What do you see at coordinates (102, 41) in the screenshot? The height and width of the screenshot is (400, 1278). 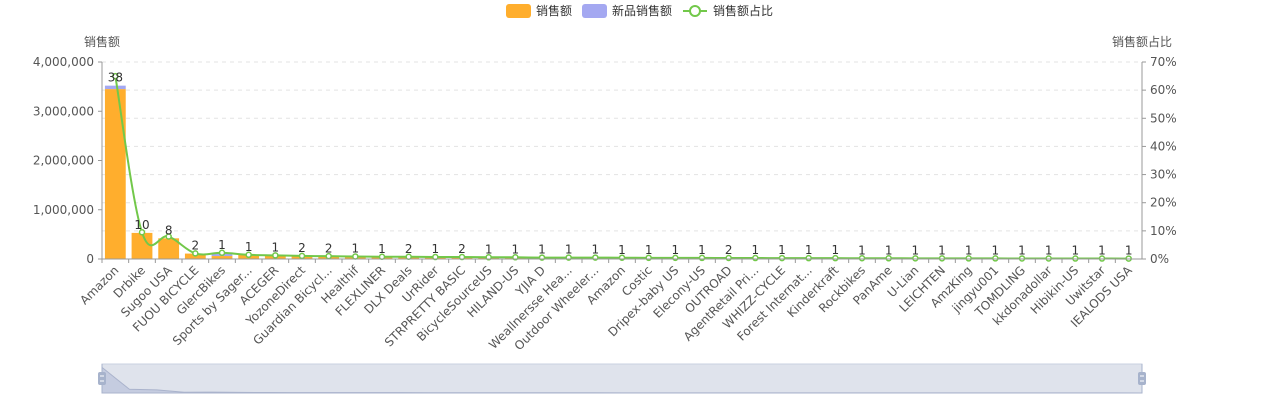 I see `y-axis-title: 销售额` at bounding box center [102, 41].